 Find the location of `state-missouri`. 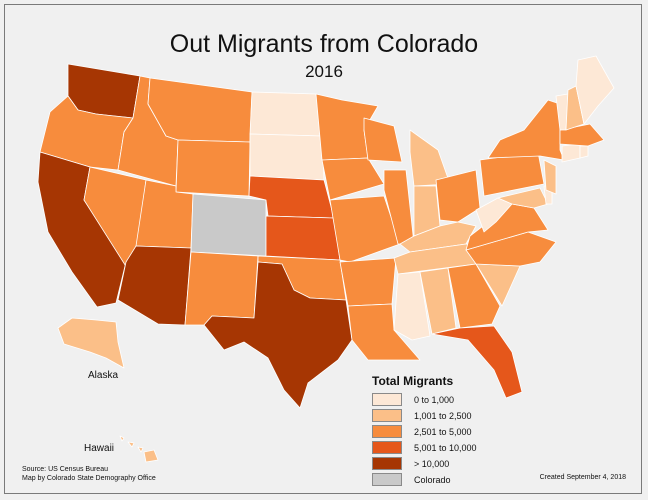

state-missouri is located at coordinates (365, 229).